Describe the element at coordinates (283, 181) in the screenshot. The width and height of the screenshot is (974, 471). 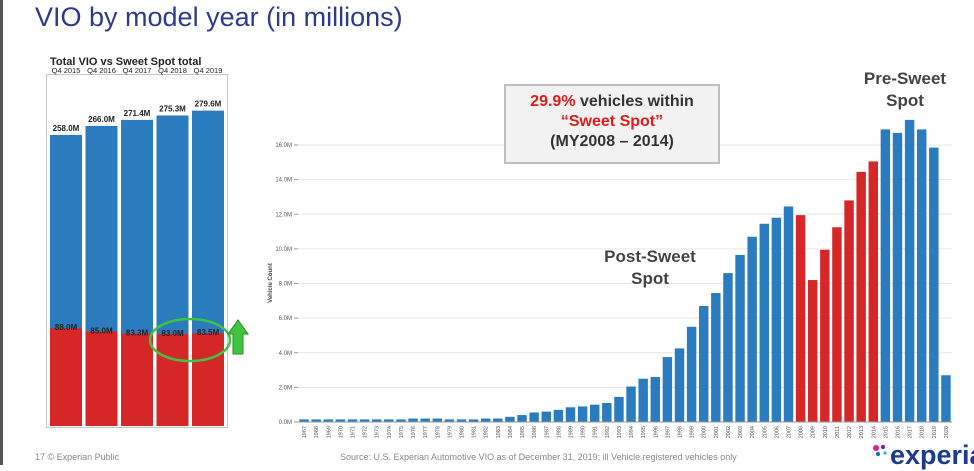
I see `y-tick-label: 14.0M` at that location.